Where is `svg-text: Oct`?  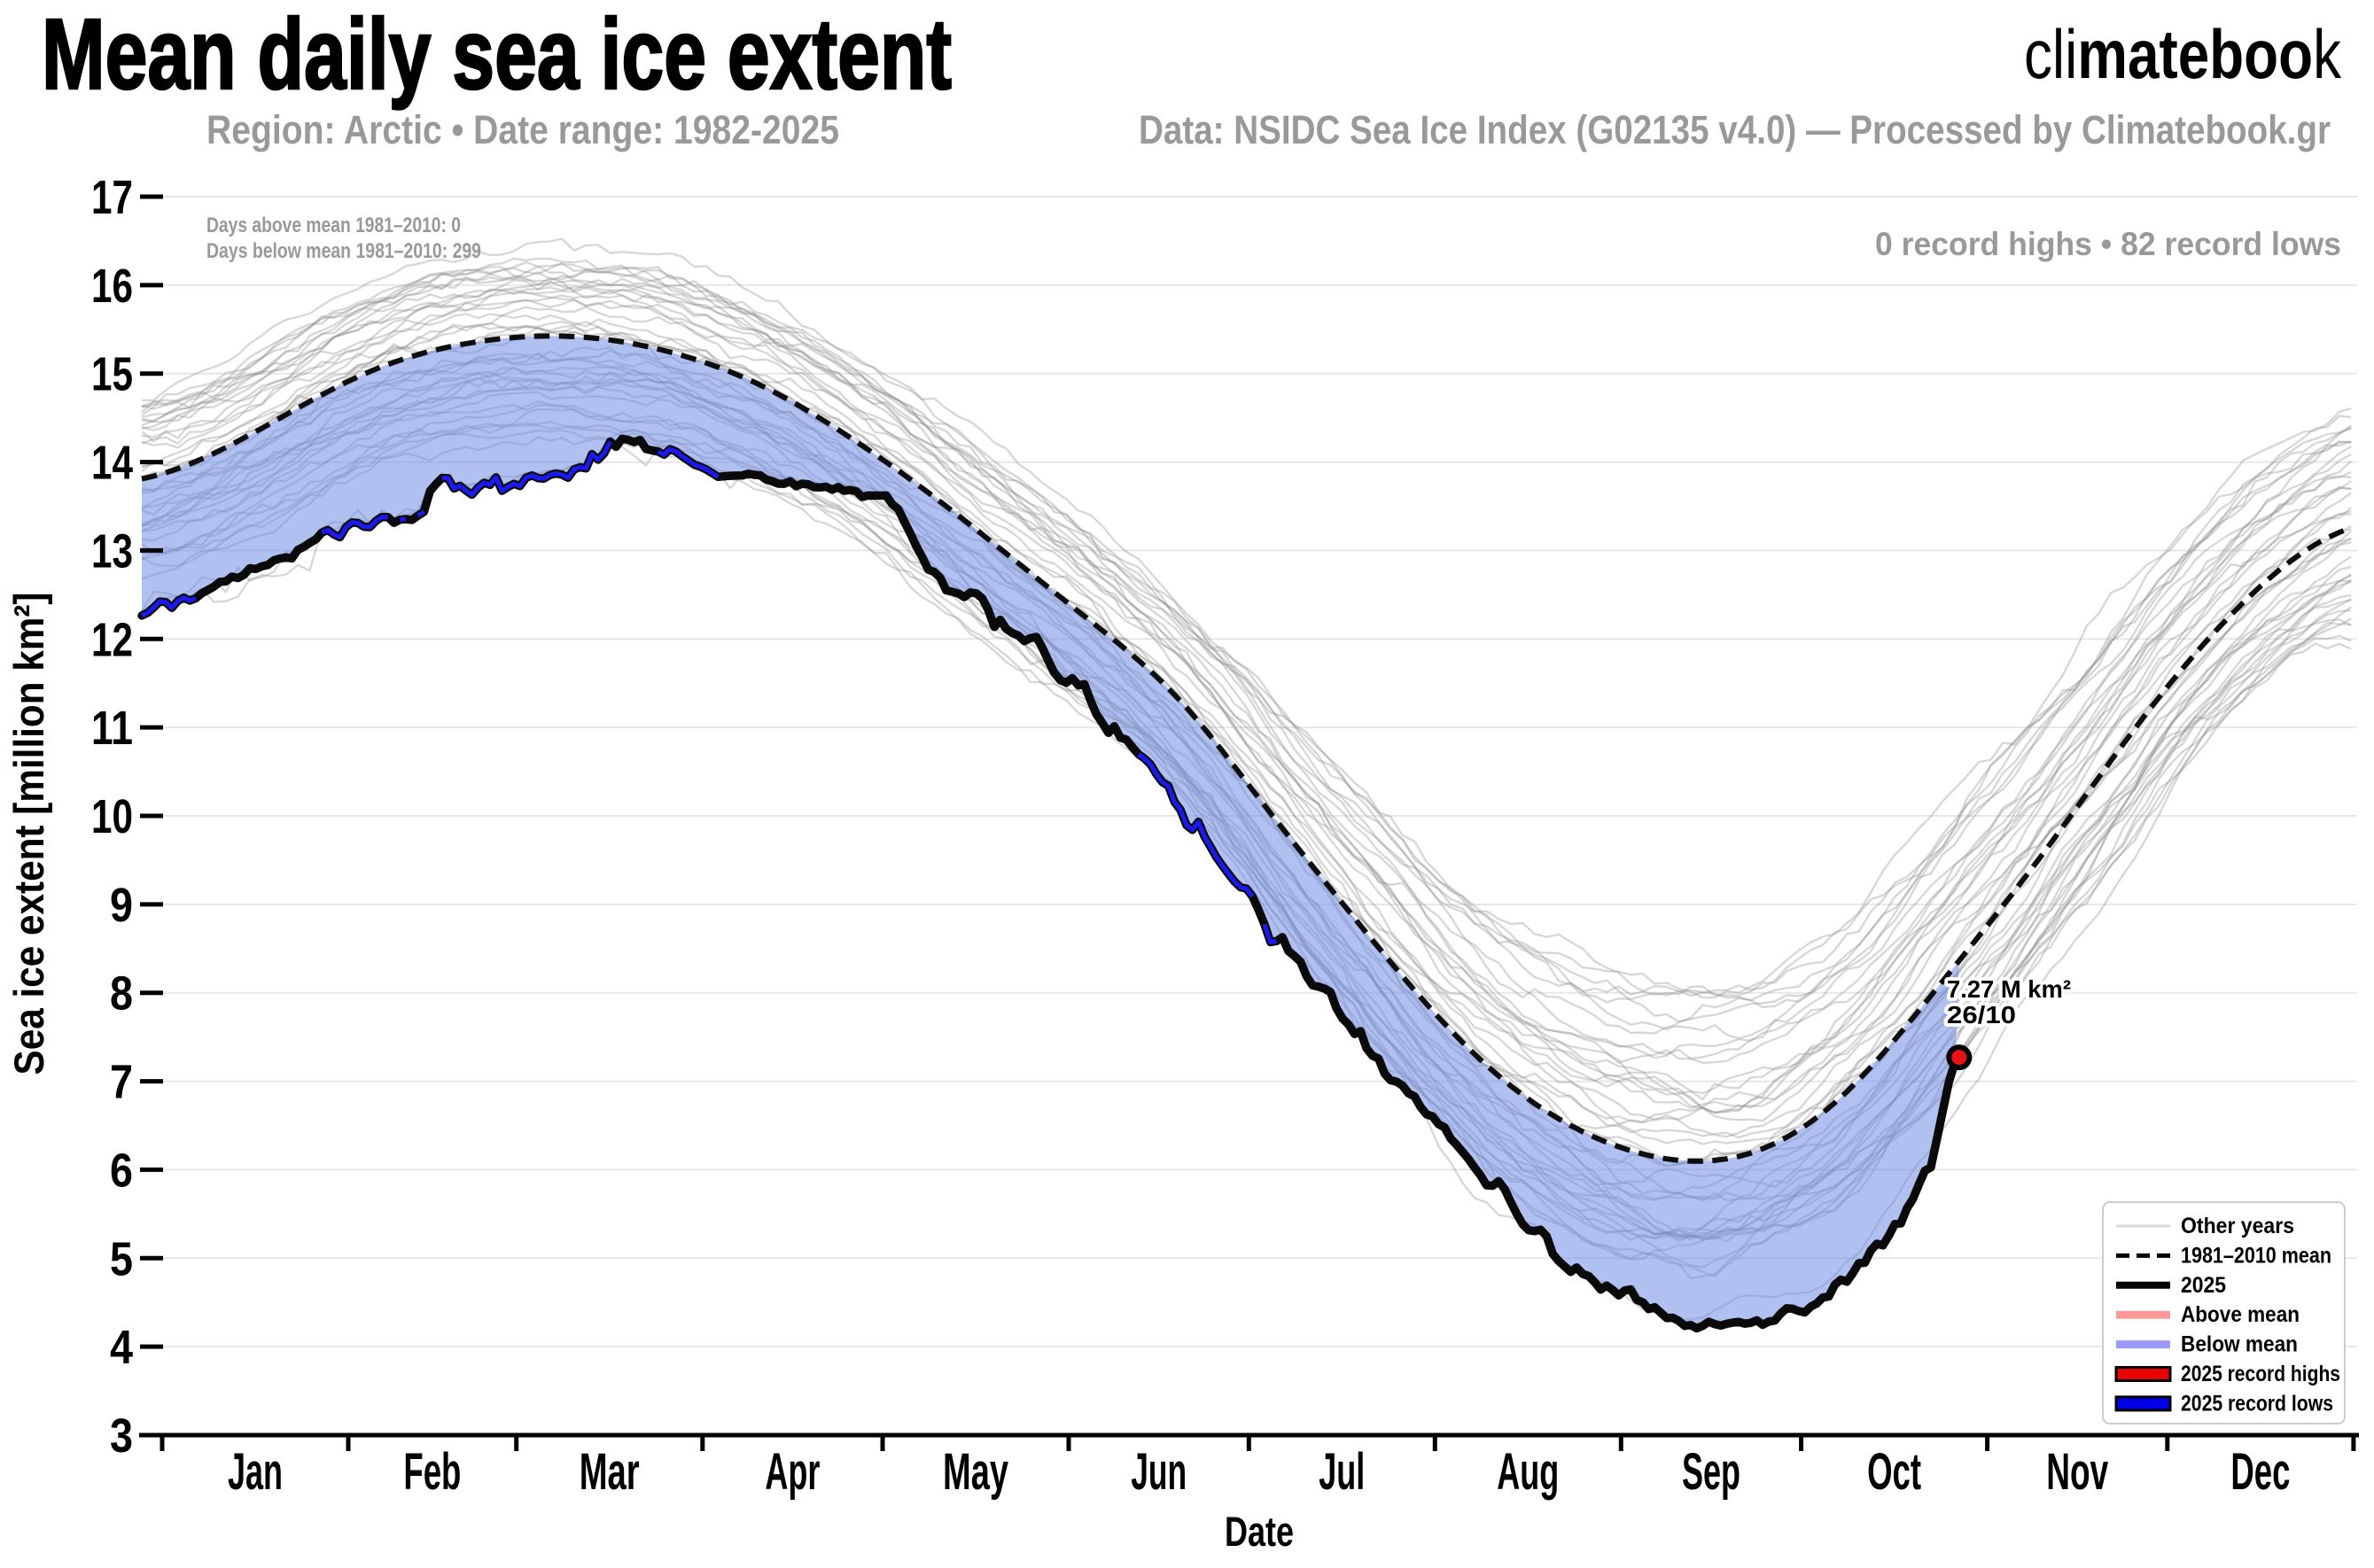
svg-text: Oct is located at coordinates (1894, 1472).